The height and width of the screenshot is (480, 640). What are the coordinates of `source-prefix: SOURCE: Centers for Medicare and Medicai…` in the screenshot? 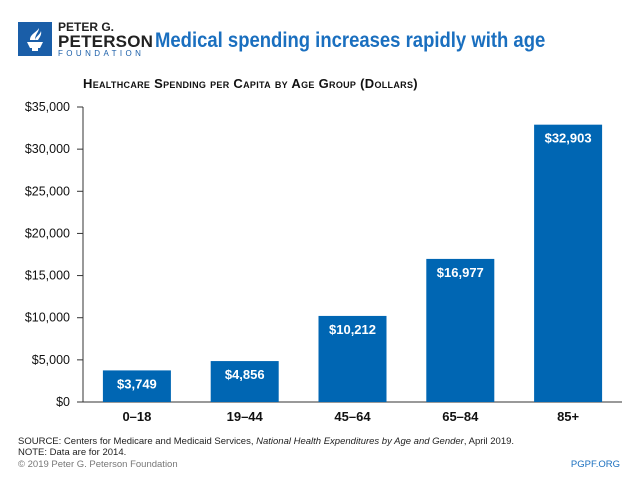 It's located at (137, 441).